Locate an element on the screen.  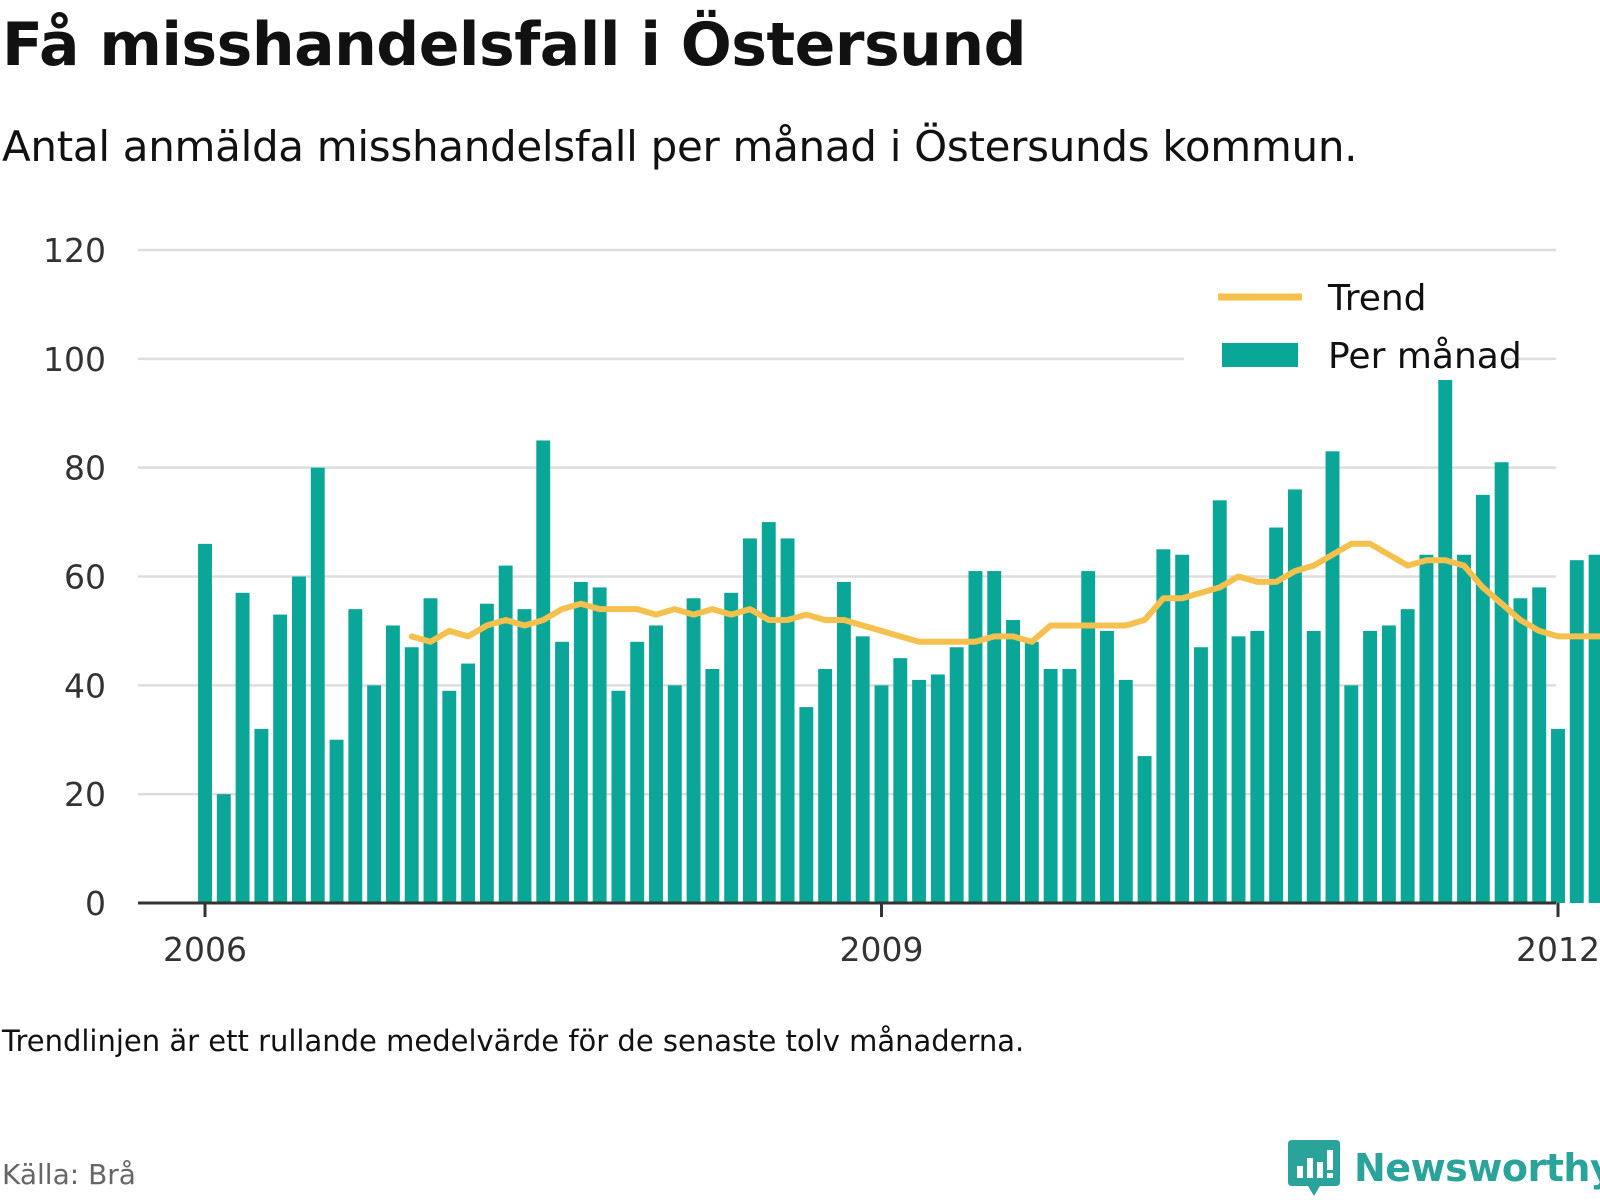
y-tick-label: 0 is located at coordinates (95, 903).